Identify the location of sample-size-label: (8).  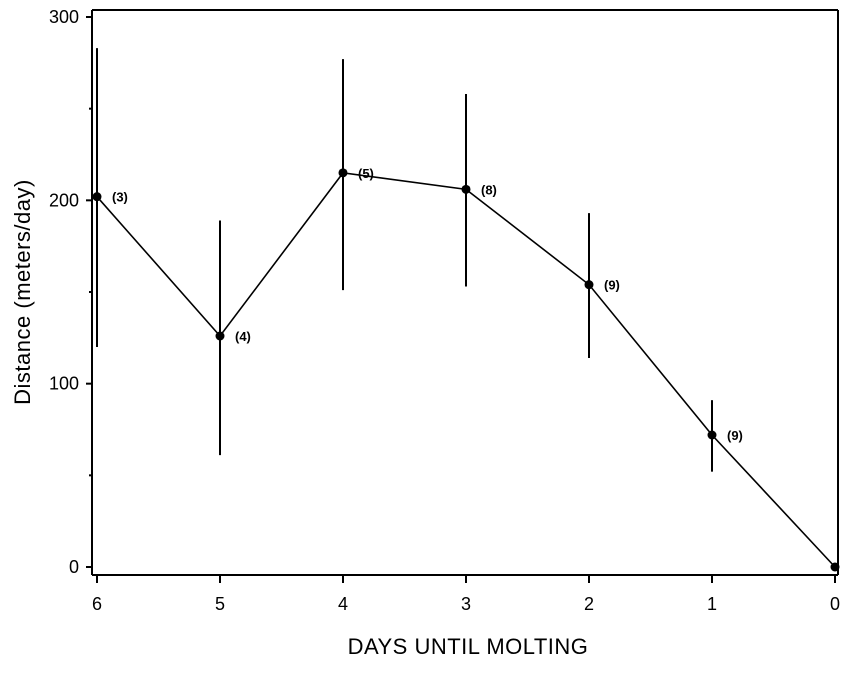
(489, 189).